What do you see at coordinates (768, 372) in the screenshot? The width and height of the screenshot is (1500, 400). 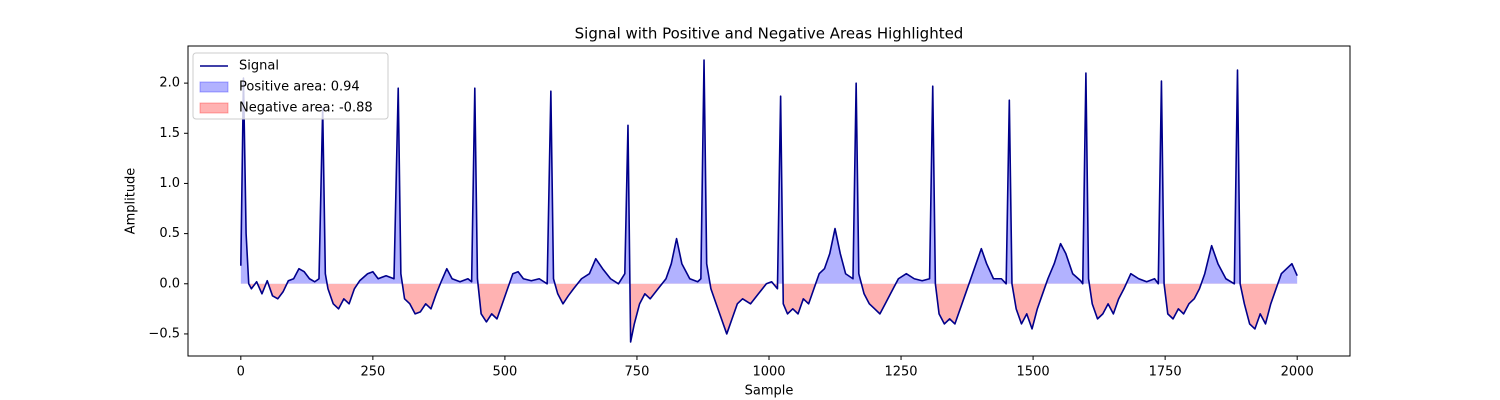 I see `x-tick-label: 1000` at bounding box center [768, 372].